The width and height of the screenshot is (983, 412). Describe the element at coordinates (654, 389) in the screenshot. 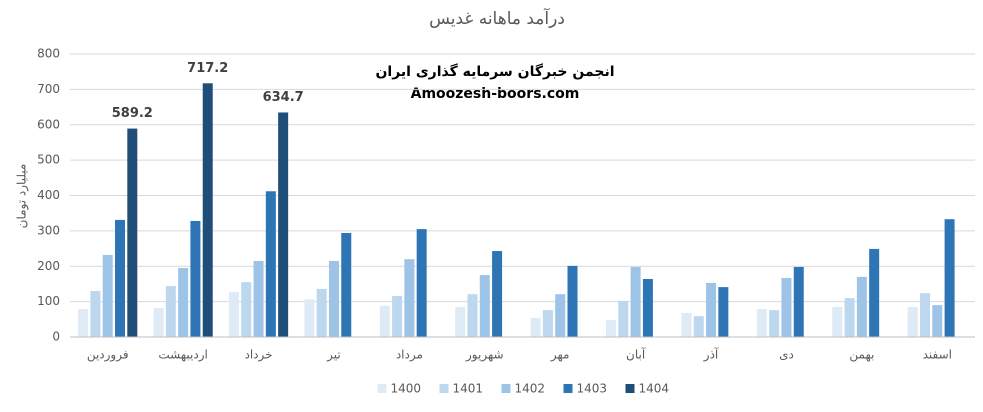

I see `legend-label: 1404` at that location.